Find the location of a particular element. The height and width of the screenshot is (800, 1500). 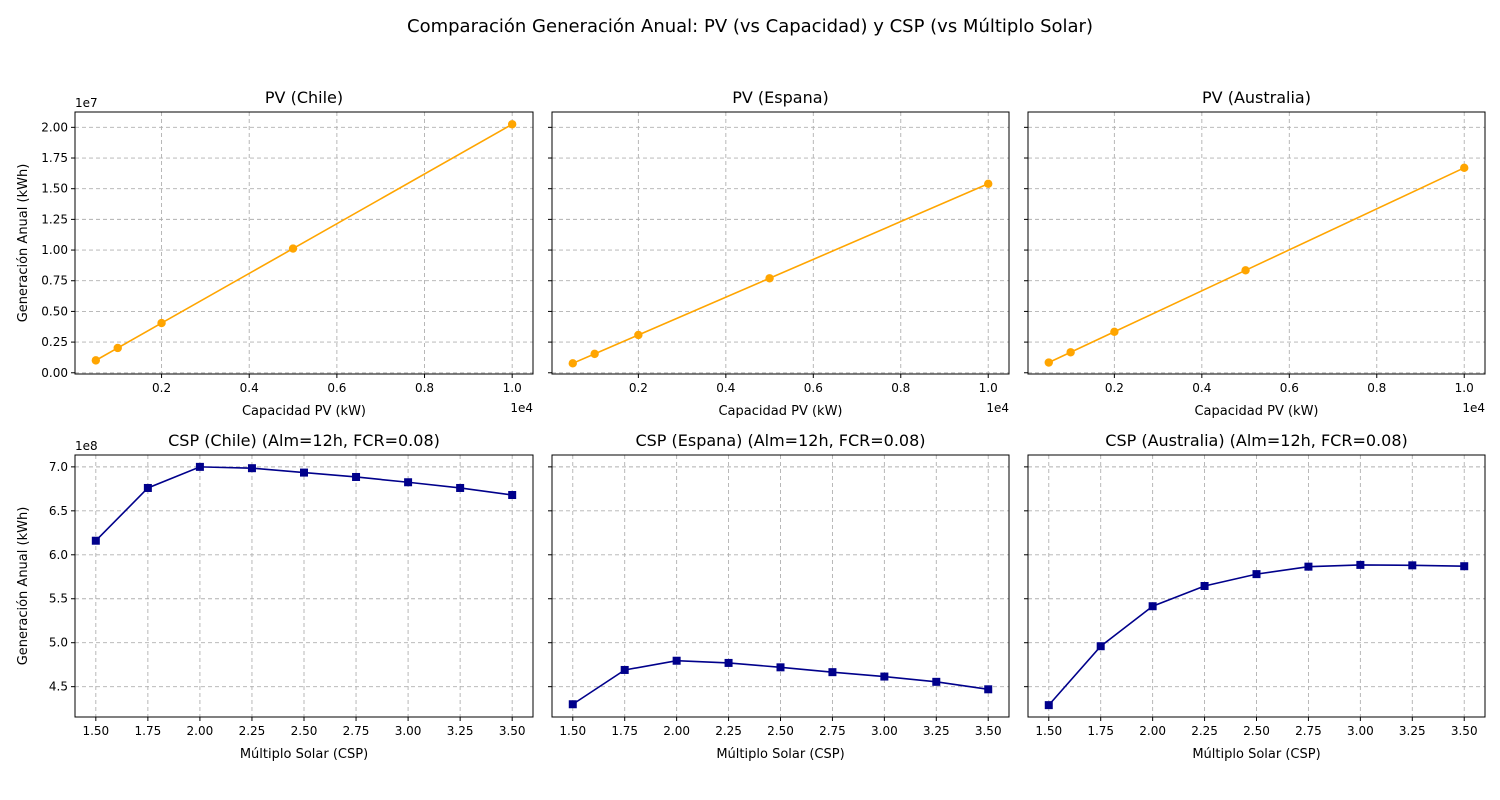

panel-title: PV (Australia) is located at coordinates (1256, 97).